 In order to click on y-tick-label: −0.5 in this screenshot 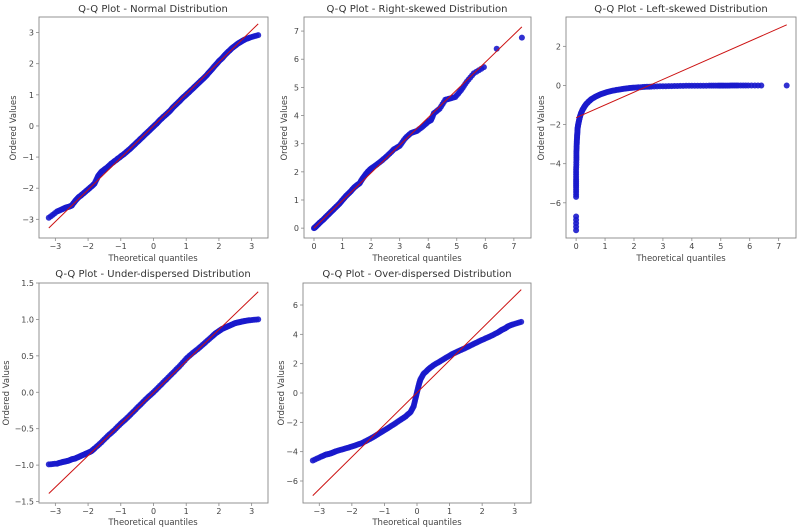, I will do `click(24, 429)`.